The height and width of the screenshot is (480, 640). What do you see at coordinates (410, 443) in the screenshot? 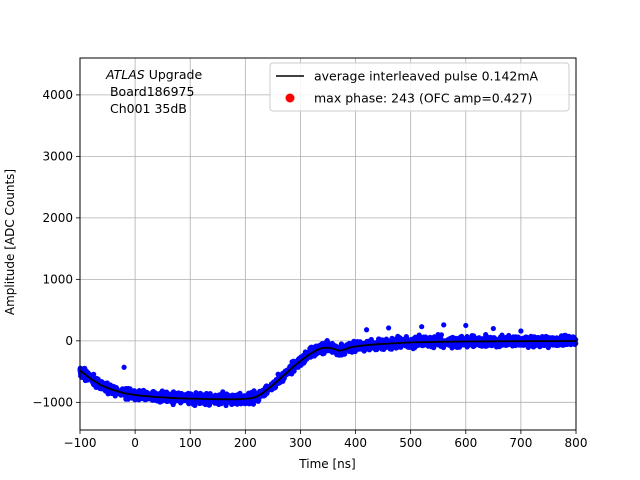
I see `x-tick-label: 500` at bounding box center [410, 443].